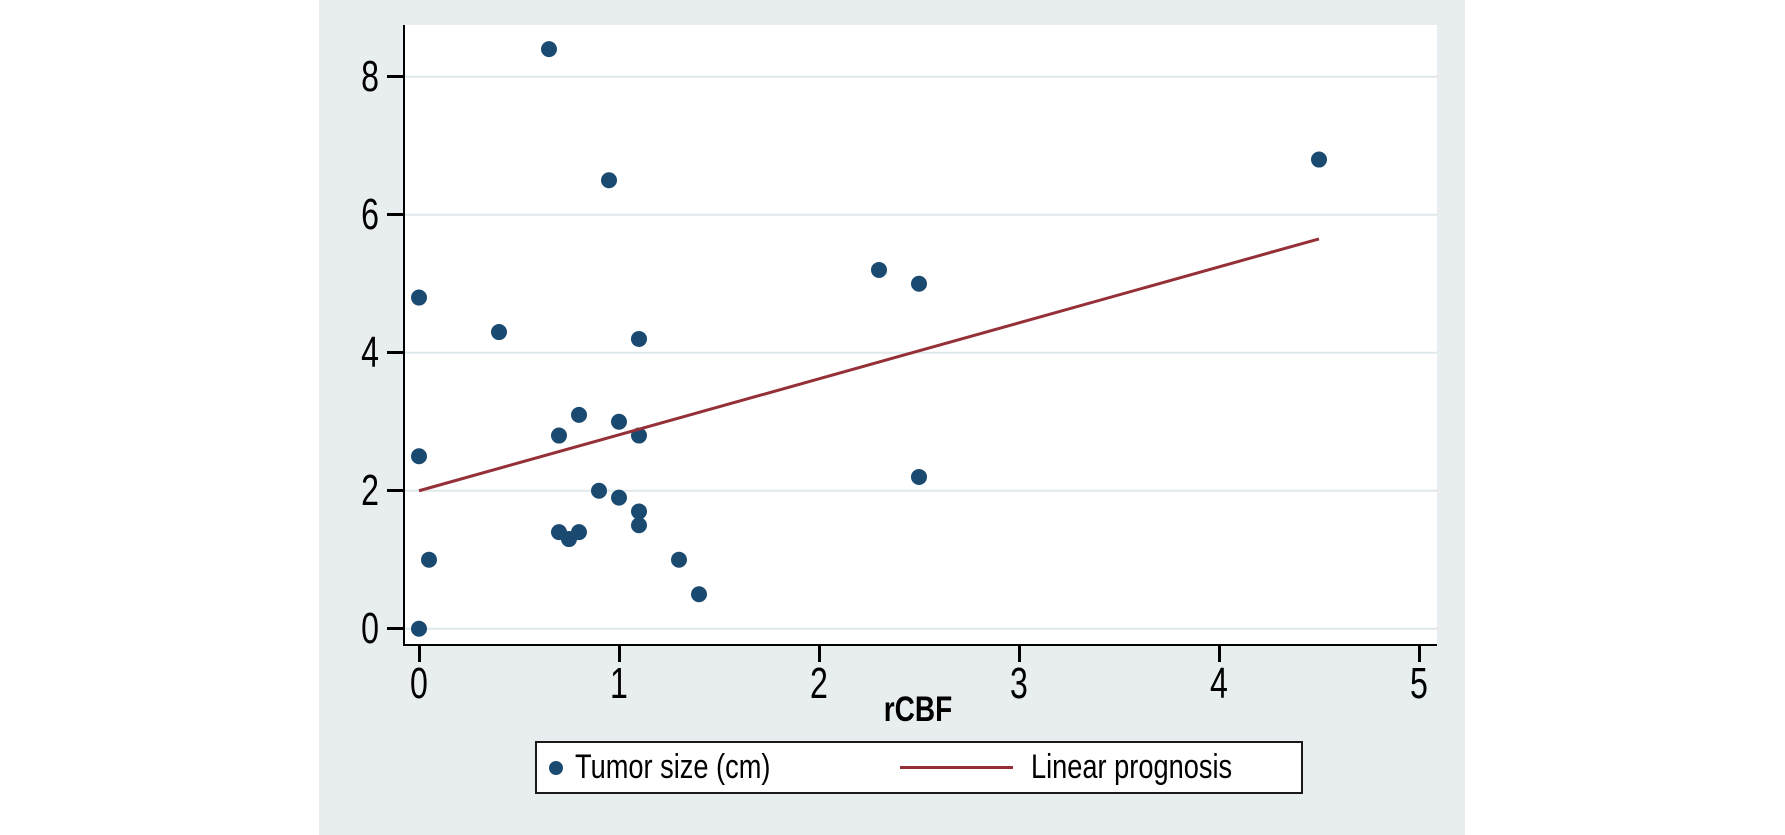 The image size is (1785, 835). Describe the element at coordinates (819, 683) in the screenshot. I see `x-tick-label: 2` at that location.